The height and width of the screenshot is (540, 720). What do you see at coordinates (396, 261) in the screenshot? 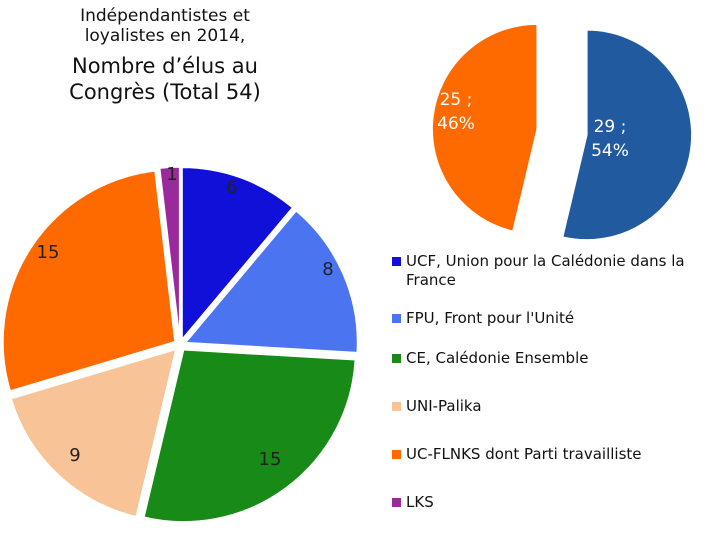
I see `legend-swatch-ucf` at bounding box center [396, 261].